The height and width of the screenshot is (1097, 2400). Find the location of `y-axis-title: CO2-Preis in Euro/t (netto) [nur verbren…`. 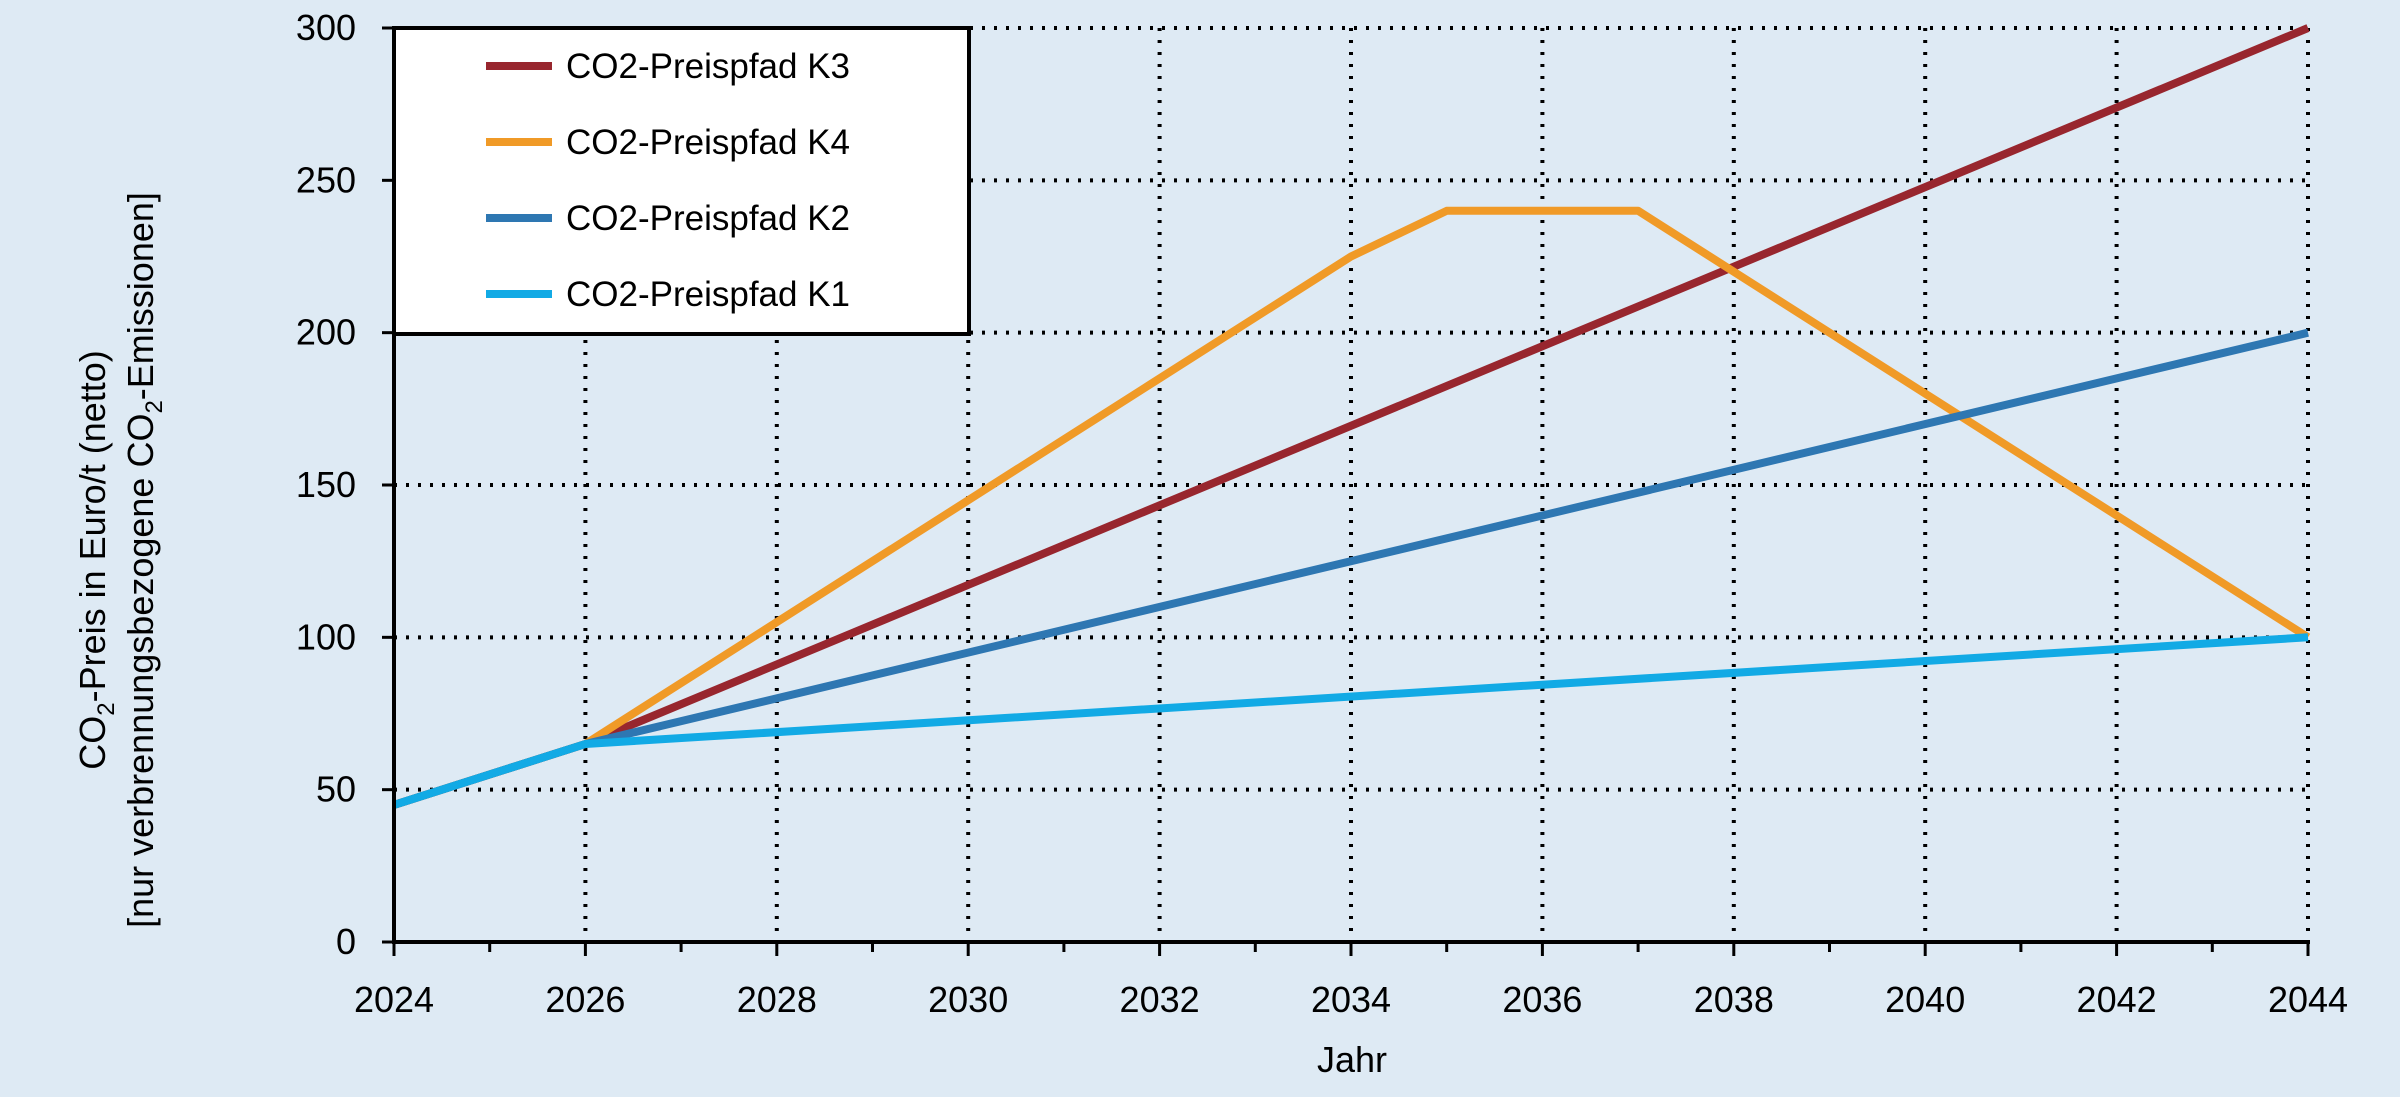

y-axis-title: CO2-Preis in Euro/t (netto) [nur verbren… is located at coordinates (120, 560).